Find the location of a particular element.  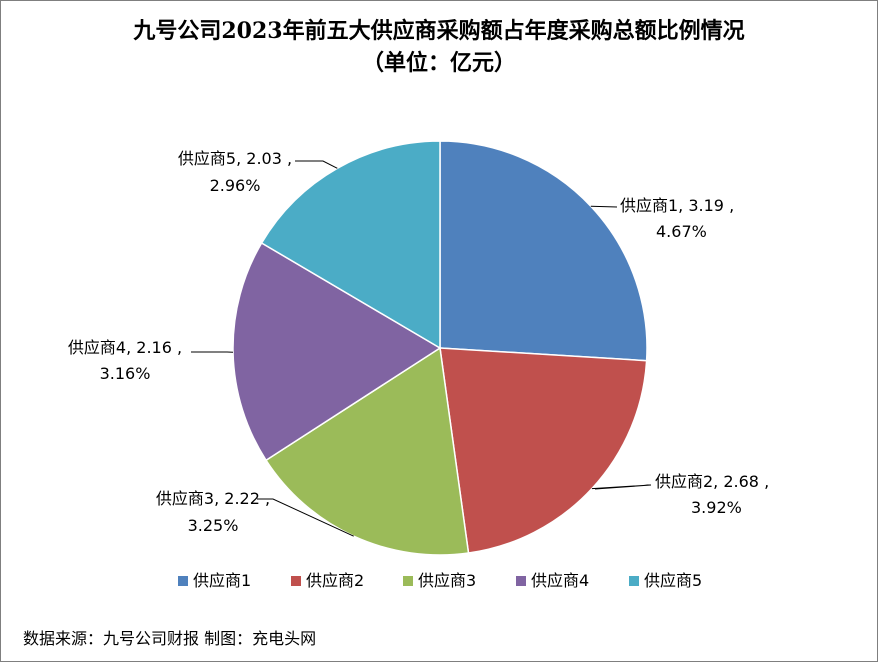

legend-item-4: 供应商4 is located at coordinates (552, 580).